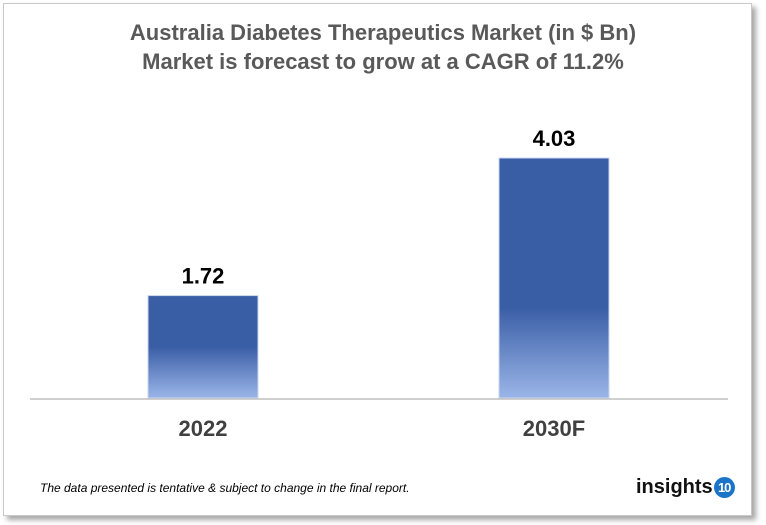  Describe the element at coordinates (674, 487) in the screenshot. I see `logo-text: insights` at that location.